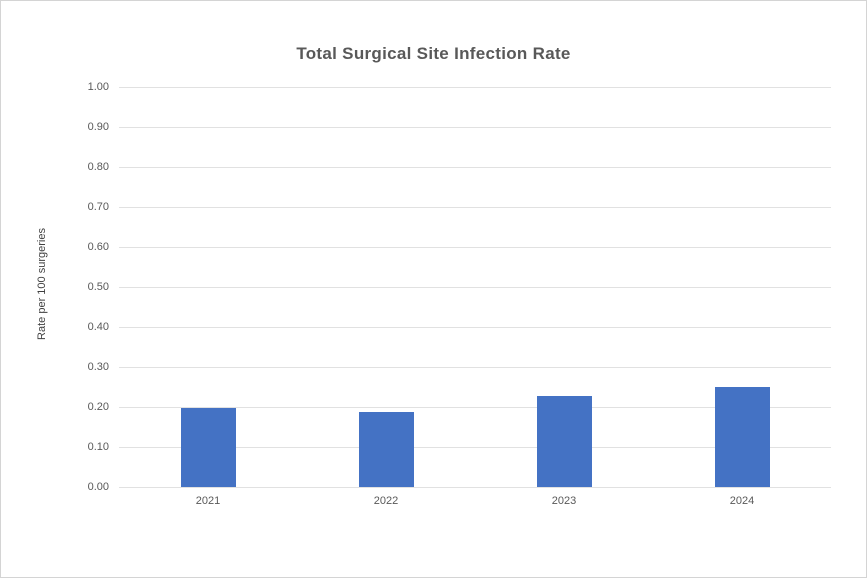 This screenshot has width=867, height=578. Describe the element at coordinates (98, 287) in the screenshot. I see `y-tick-label: 0.50` at that location.